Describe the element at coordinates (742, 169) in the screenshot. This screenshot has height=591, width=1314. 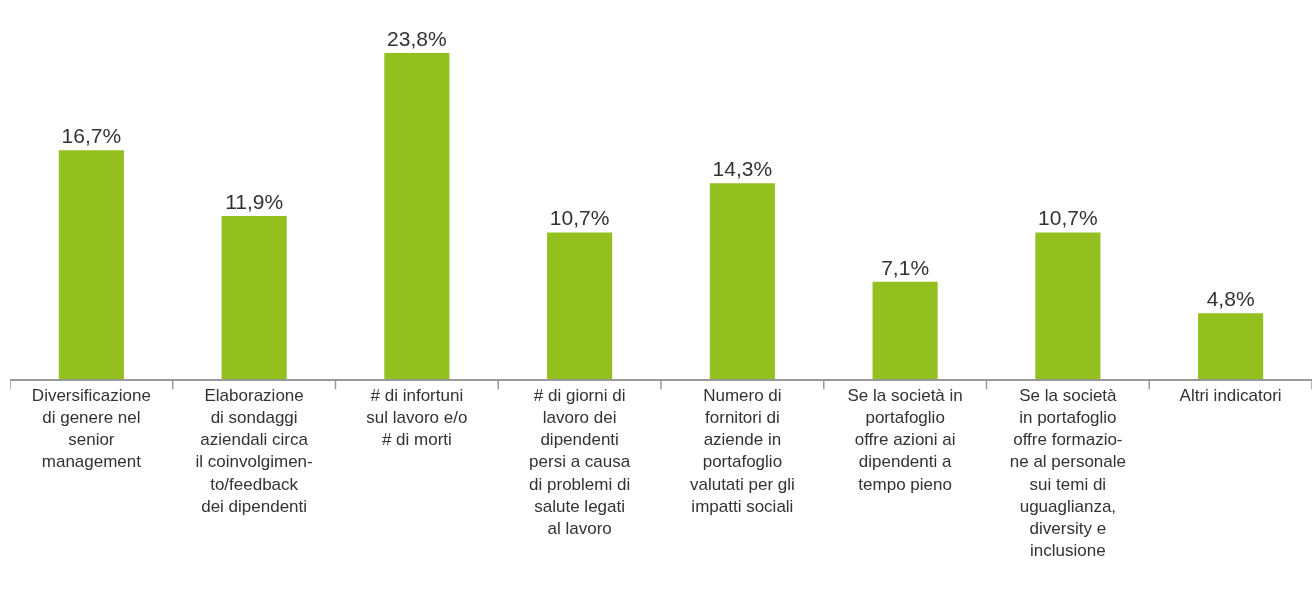
I see `data-label: 14,3%` at that location.